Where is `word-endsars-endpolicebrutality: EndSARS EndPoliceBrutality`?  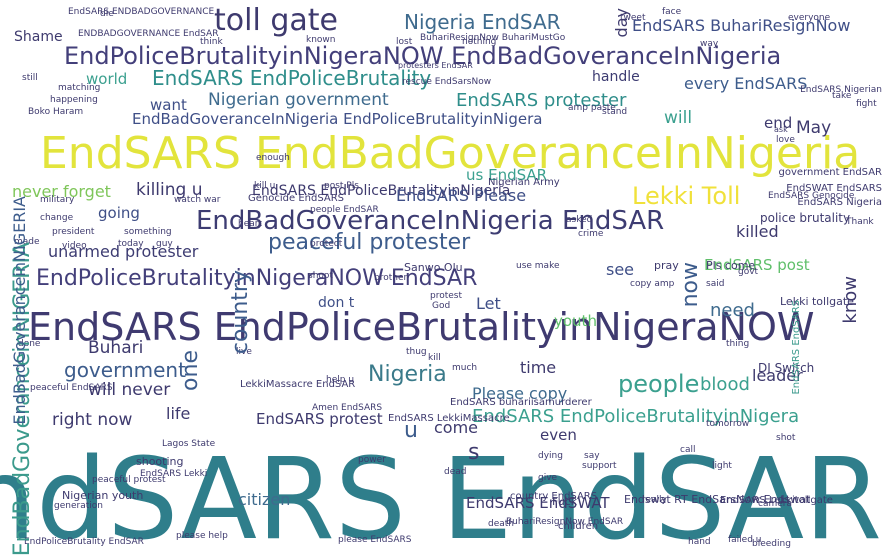 word-endsars-endpolicebrutality: EndSARS EndPoliceBrutality is located at coordinates (292, 78).